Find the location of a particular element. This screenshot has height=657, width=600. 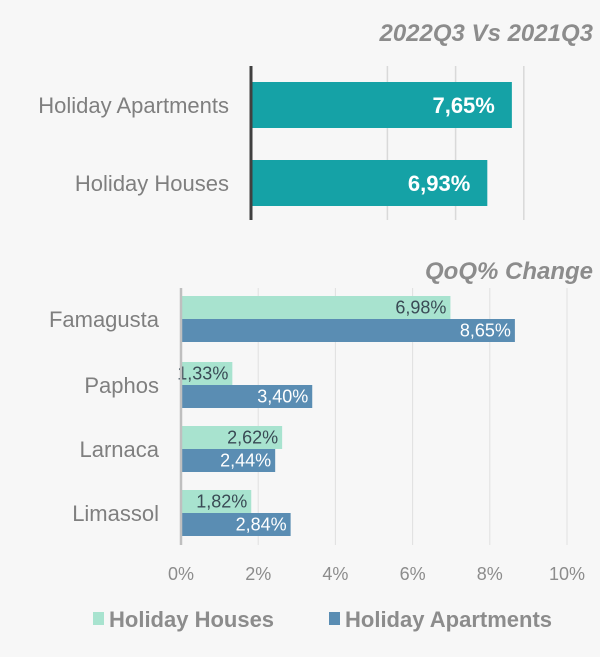

top-category-label: Holiday Houses is located at coordinates (152, 183).